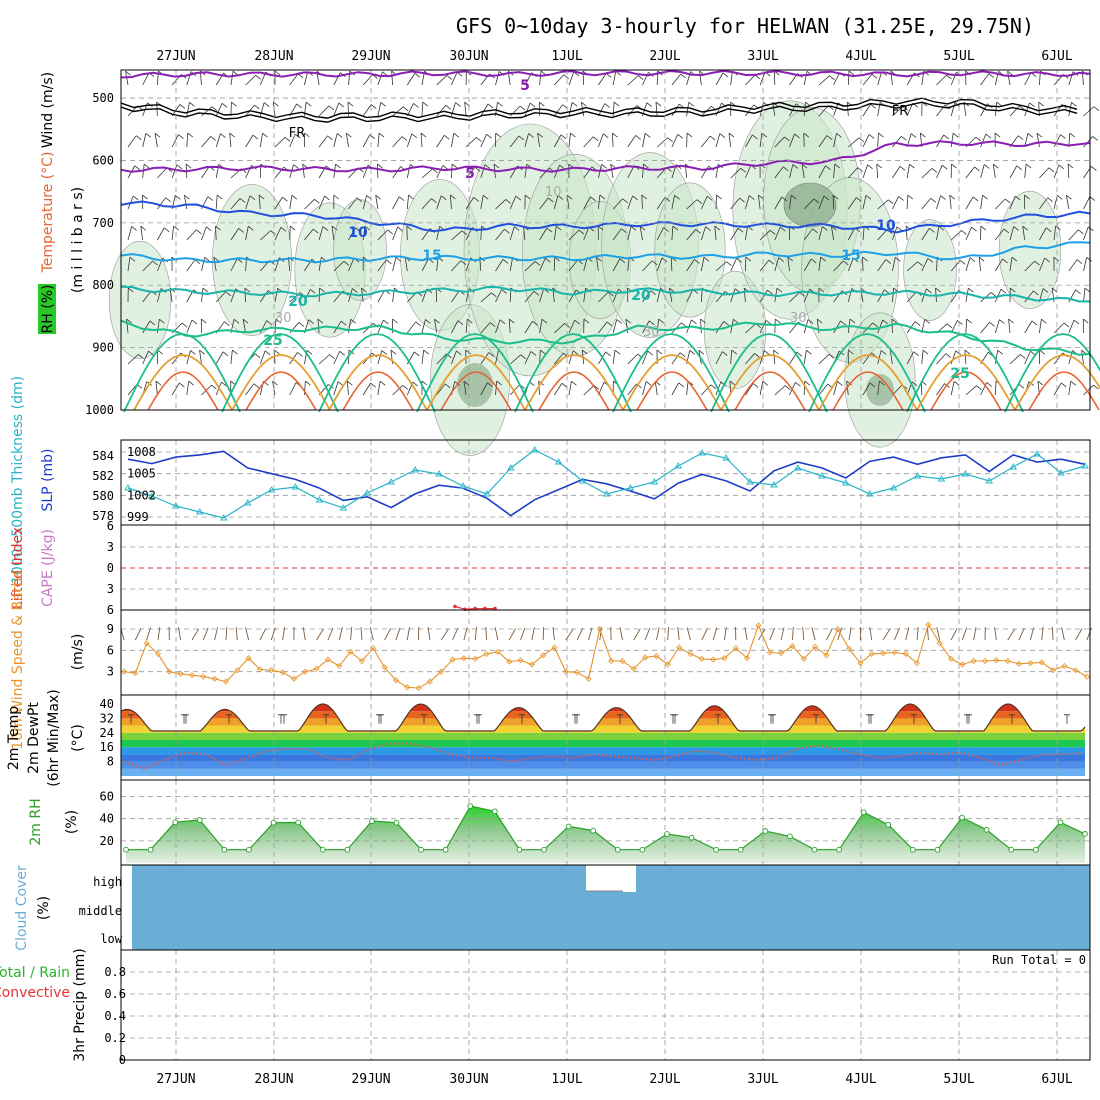 This screenshot has width=1100, height=1100. I want to click on rh2m-axis-label: 2m RH, so click(36, 821).